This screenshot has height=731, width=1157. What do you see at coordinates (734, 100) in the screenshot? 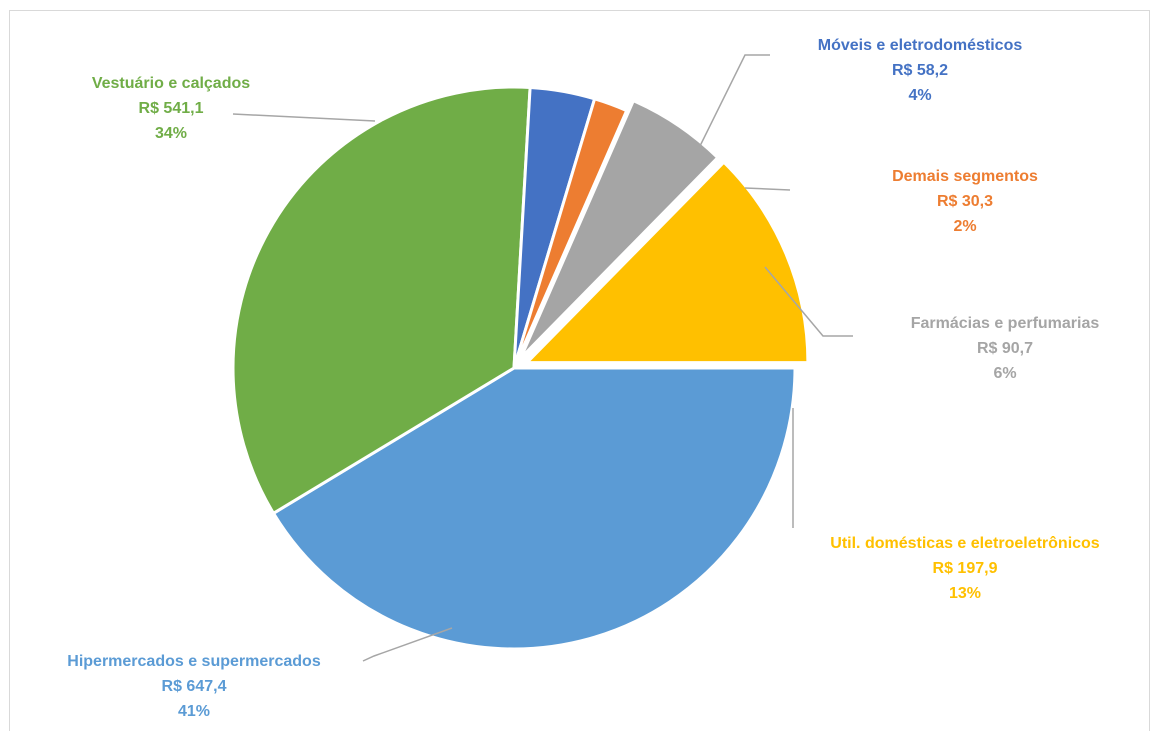
I see `leader-line-moveis` at bounding box center [734, 100].